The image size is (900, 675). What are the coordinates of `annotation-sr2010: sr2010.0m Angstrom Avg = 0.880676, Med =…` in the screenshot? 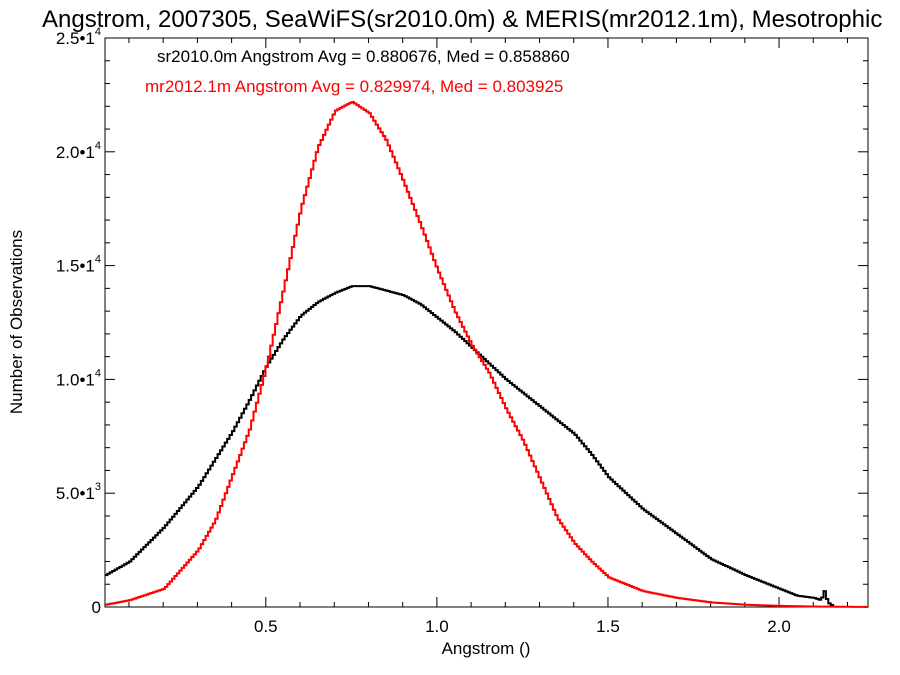 It's located at (363, 56).